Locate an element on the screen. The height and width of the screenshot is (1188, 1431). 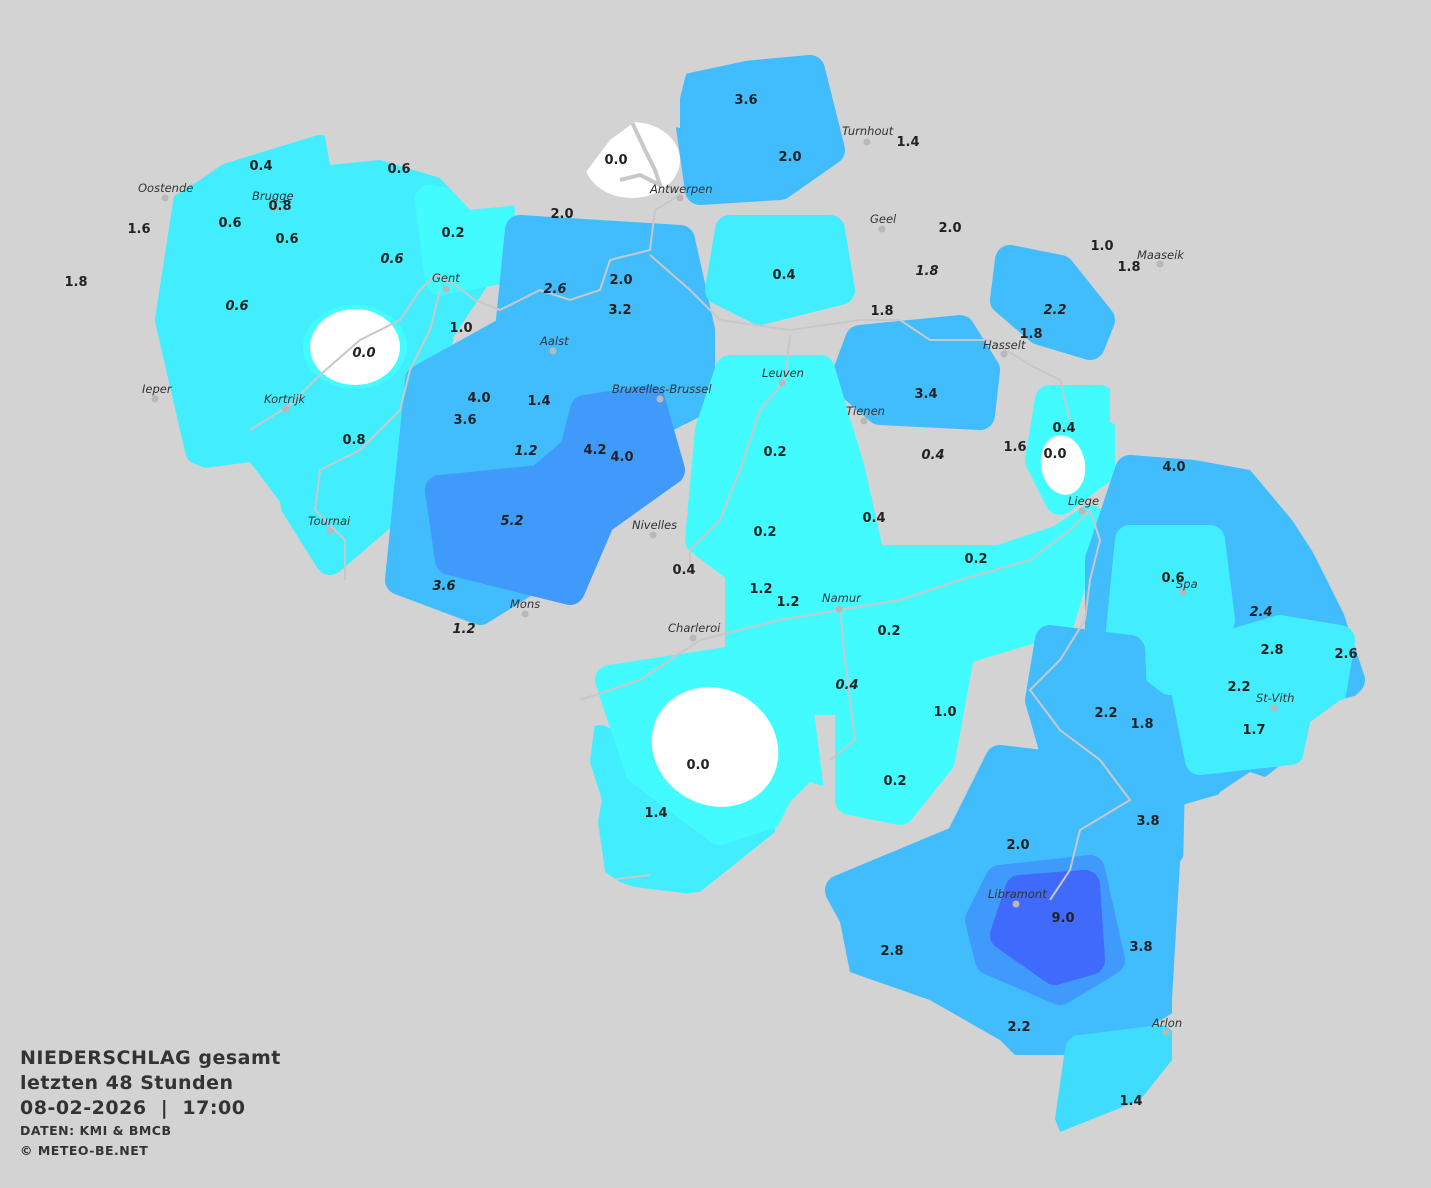
antwerp-harbour is located at coordinates (641, 153).